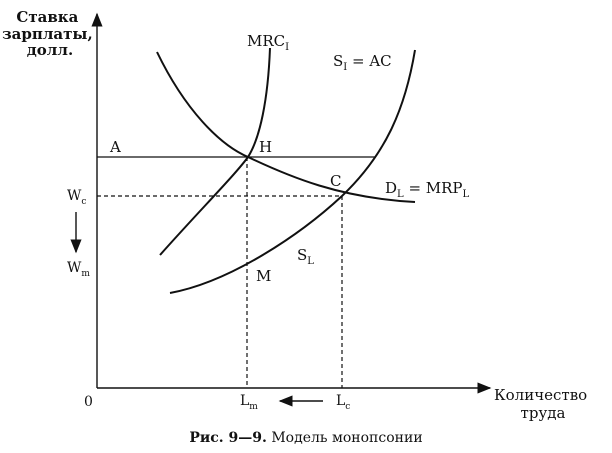 This screenshot has width=612, height=453. I want to click on x-axis-title: Количество труда, so click(543, 404).